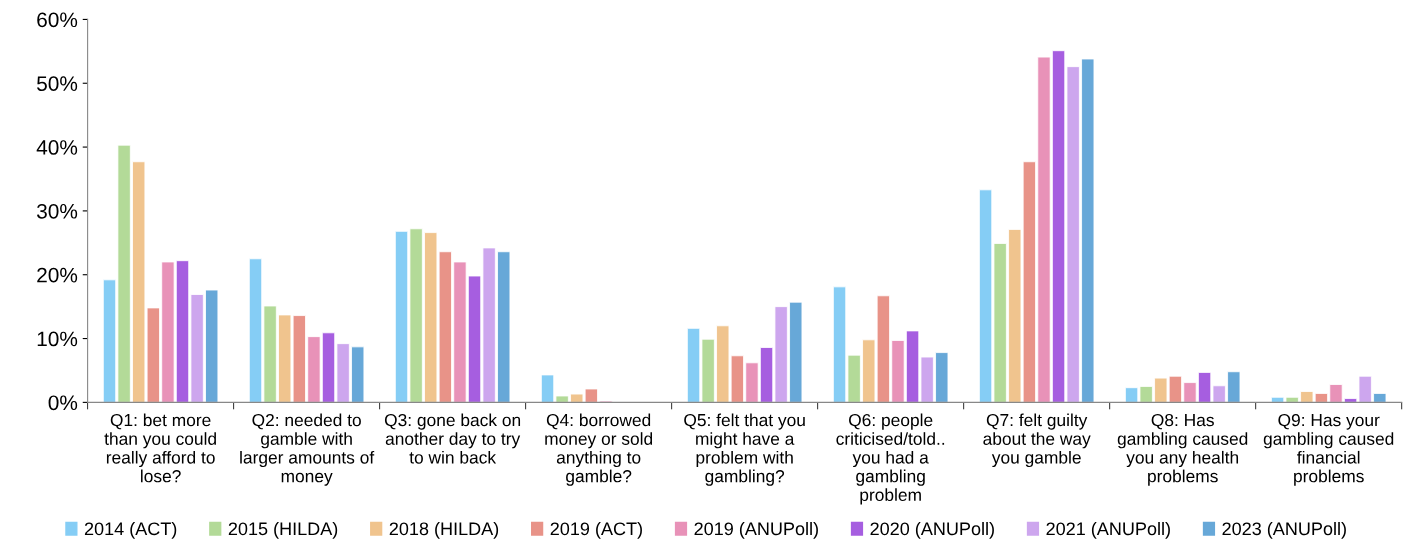  I want to click on x-tick-label: Q6: people criticised/told.. you had a gambling problem, so click(890, 459).